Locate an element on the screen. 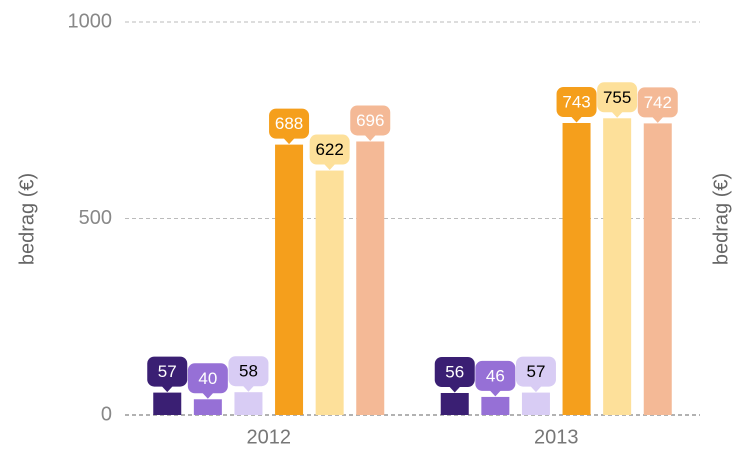  data-label-text: 622 is located at coordinates (329, 149).